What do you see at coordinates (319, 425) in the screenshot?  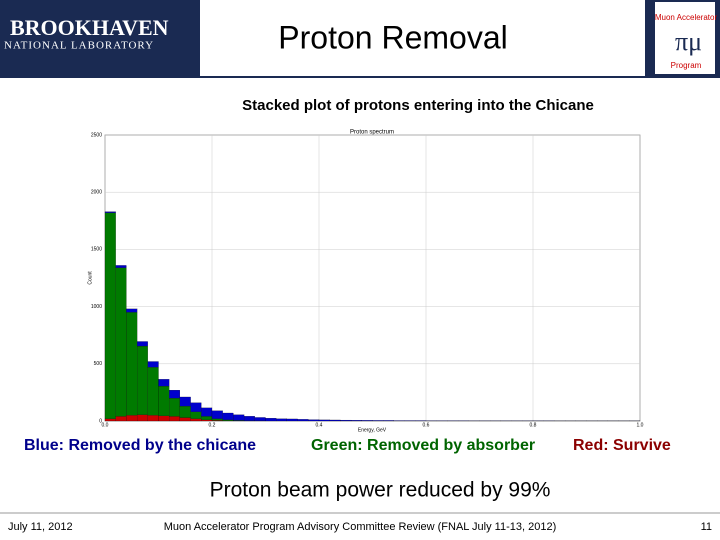 I see `x-tick-label: 0.4` at bounding box center [319, 425].